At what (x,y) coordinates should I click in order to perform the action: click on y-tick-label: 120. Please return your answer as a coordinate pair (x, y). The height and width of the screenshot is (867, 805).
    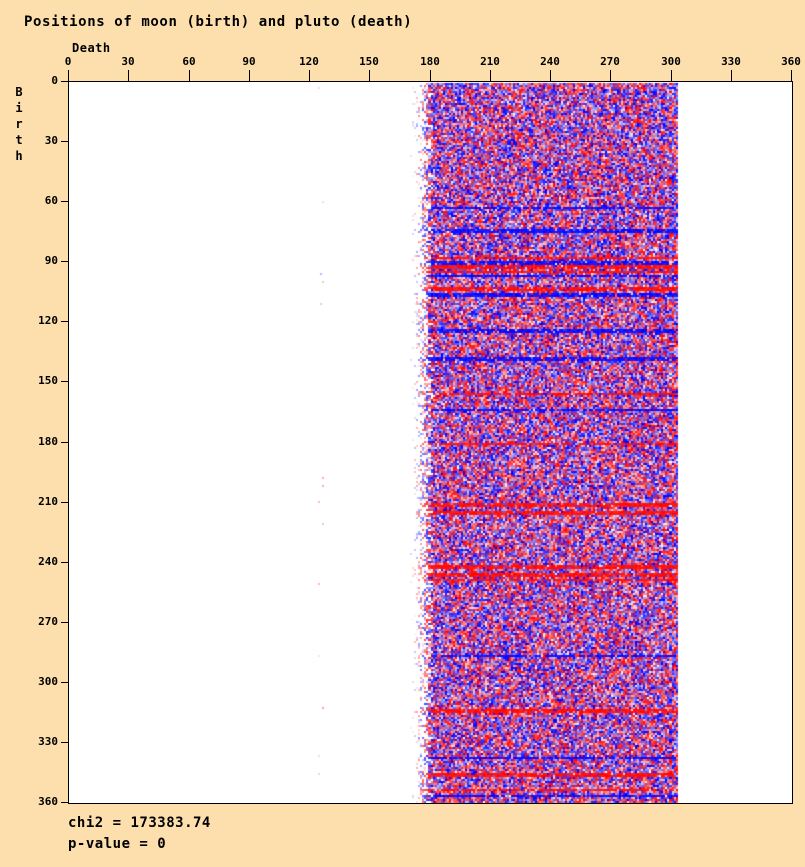
    Looking at the image, I should click on (48, 320).